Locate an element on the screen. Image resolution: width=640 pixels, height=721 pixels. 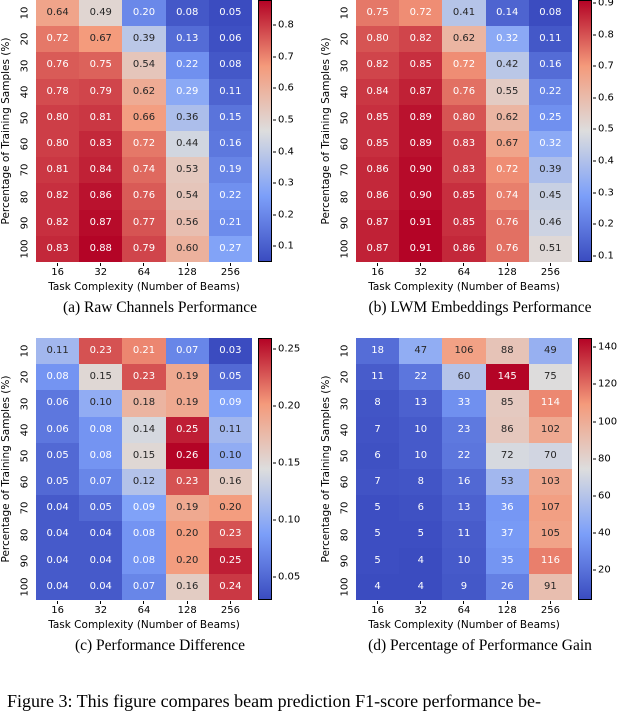
heatmap-cell: 0.21 is located at coordinates (230, 222).